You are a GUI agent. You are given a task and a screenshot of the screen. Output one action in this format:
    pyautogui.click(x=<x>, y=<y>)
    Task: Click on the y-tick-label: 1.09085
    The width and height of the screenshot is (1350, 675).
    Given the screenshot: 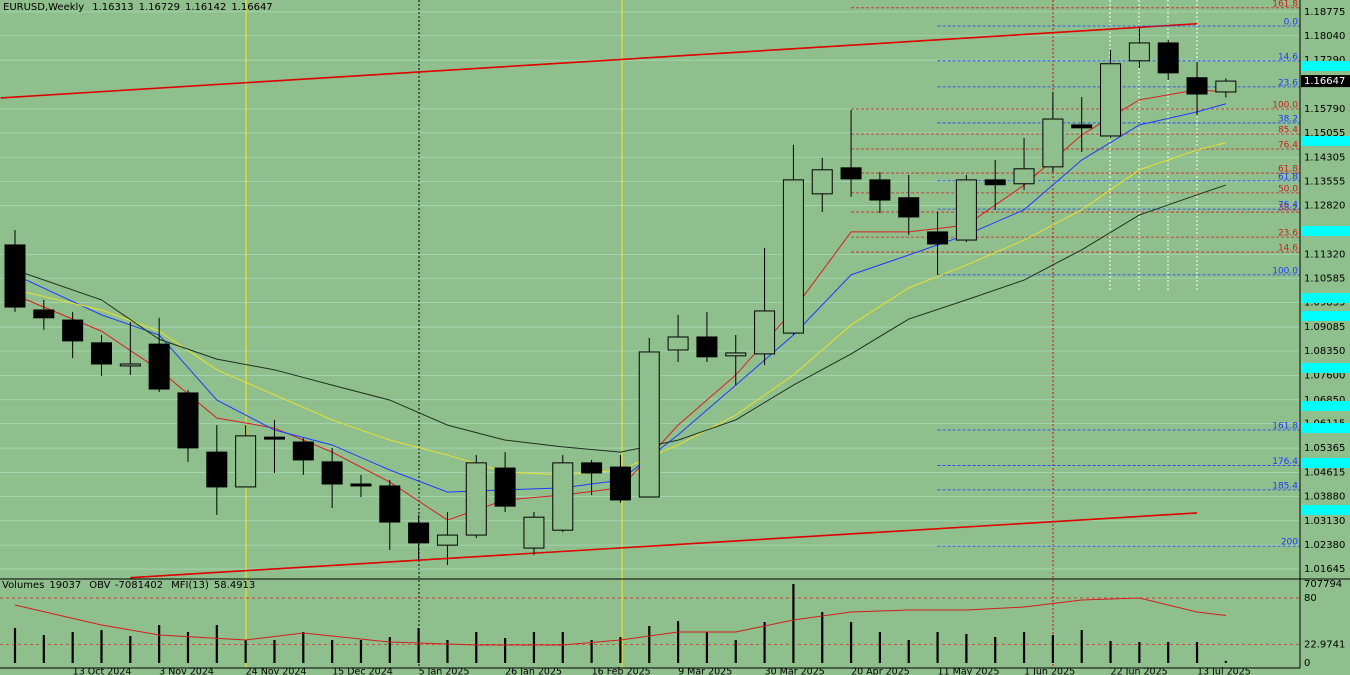 What is the action you would take?
    pyautogui.click(x=1324, y=327)
    